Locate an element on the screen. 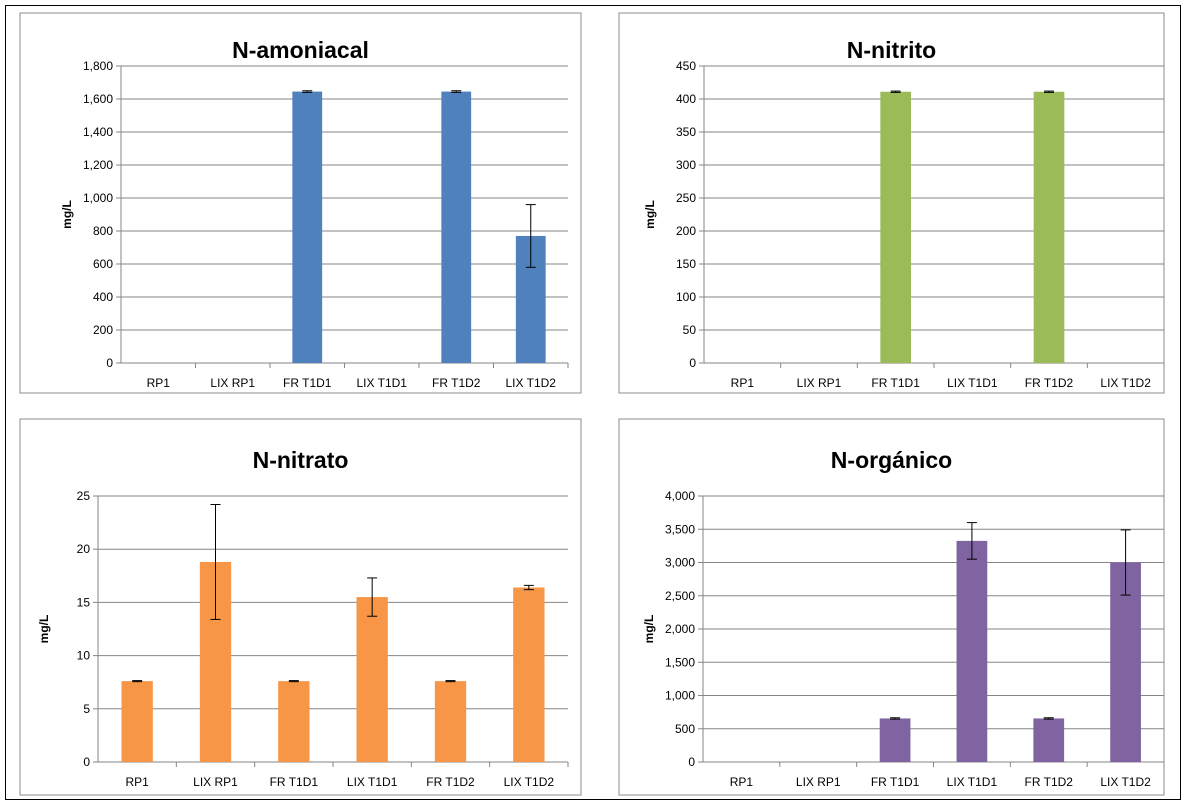 The height and width of the screenshot is (805, 1187). y-tick-label: 250 is located at coordinates (686, 198).